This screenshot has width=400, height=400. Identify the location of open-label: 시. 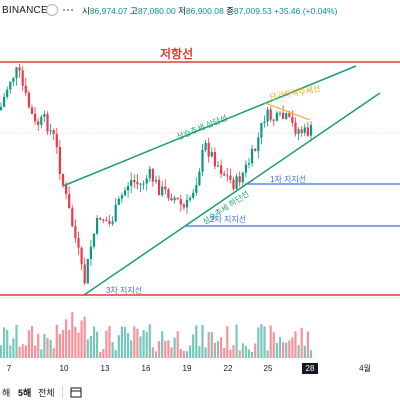
(86, 11).